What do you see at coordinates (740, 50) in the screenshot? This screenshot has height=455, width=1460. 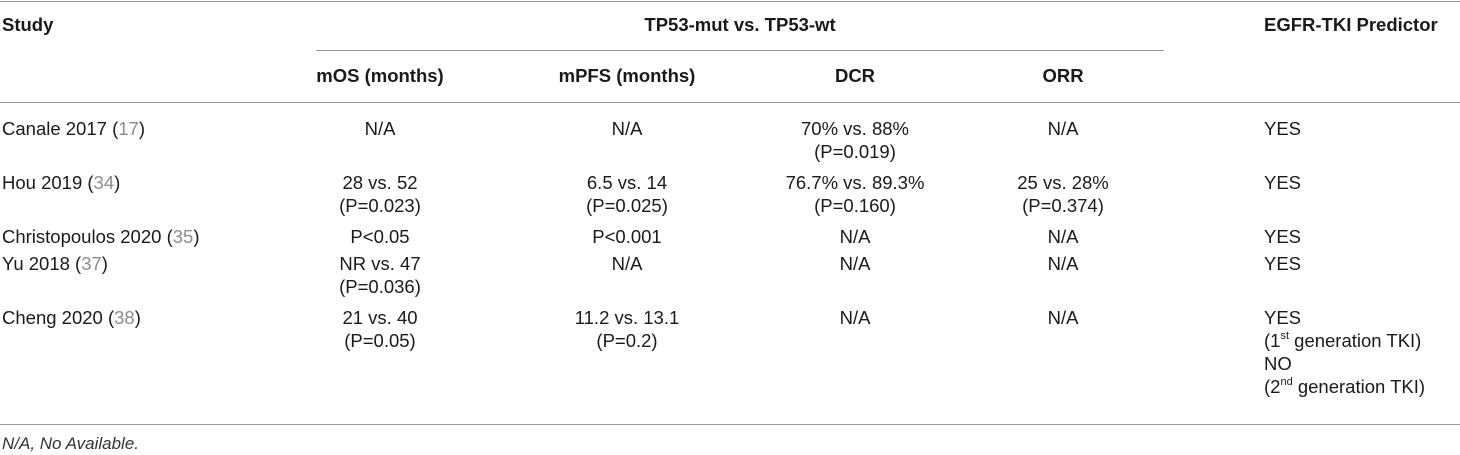 I see `group-header-rule` at bounding box center [740, 50].